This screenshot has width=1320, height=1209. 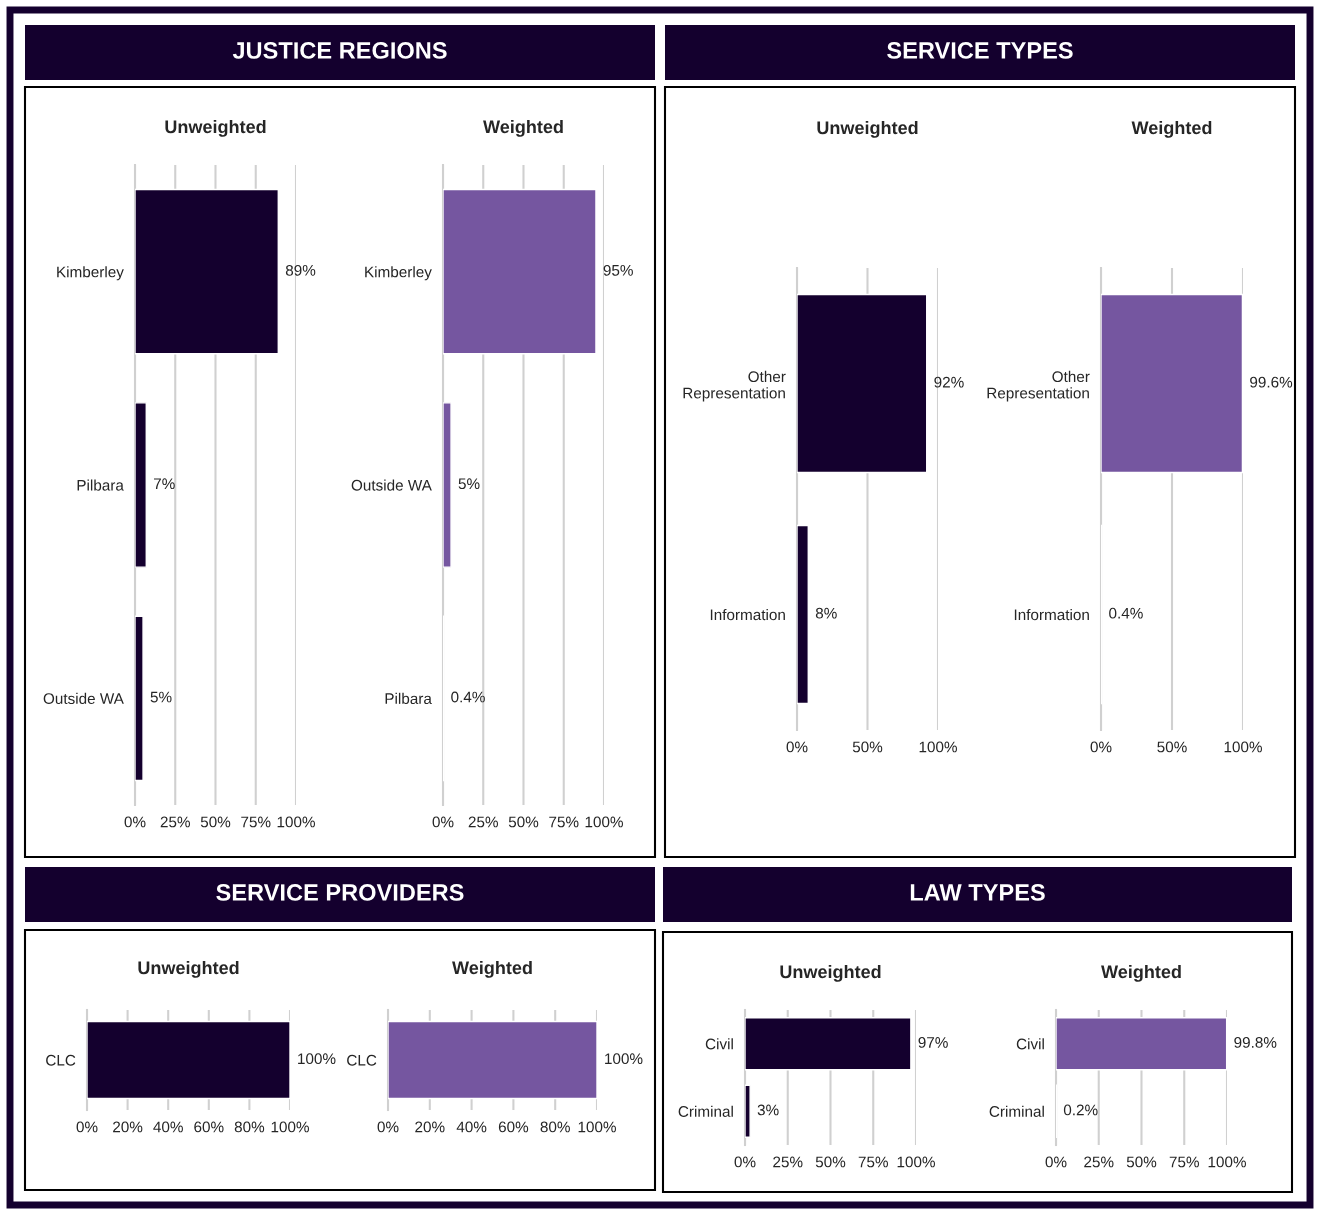 I want to click on data-label: 7%, so click(x=164, y=484).